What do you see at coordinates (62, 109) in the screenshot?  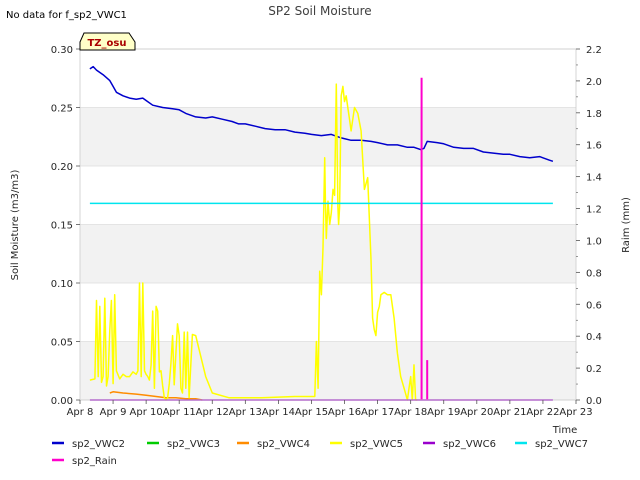 I see `y-tick-label: 0.25` at bounding box center [62, 109].